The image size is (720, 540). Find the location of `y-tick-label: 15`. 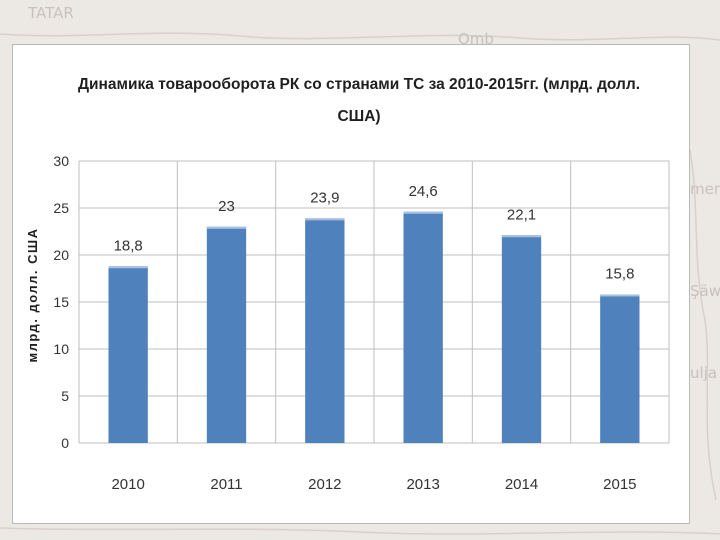

y-tick-label: 15 is located at coordinates (61, 302).